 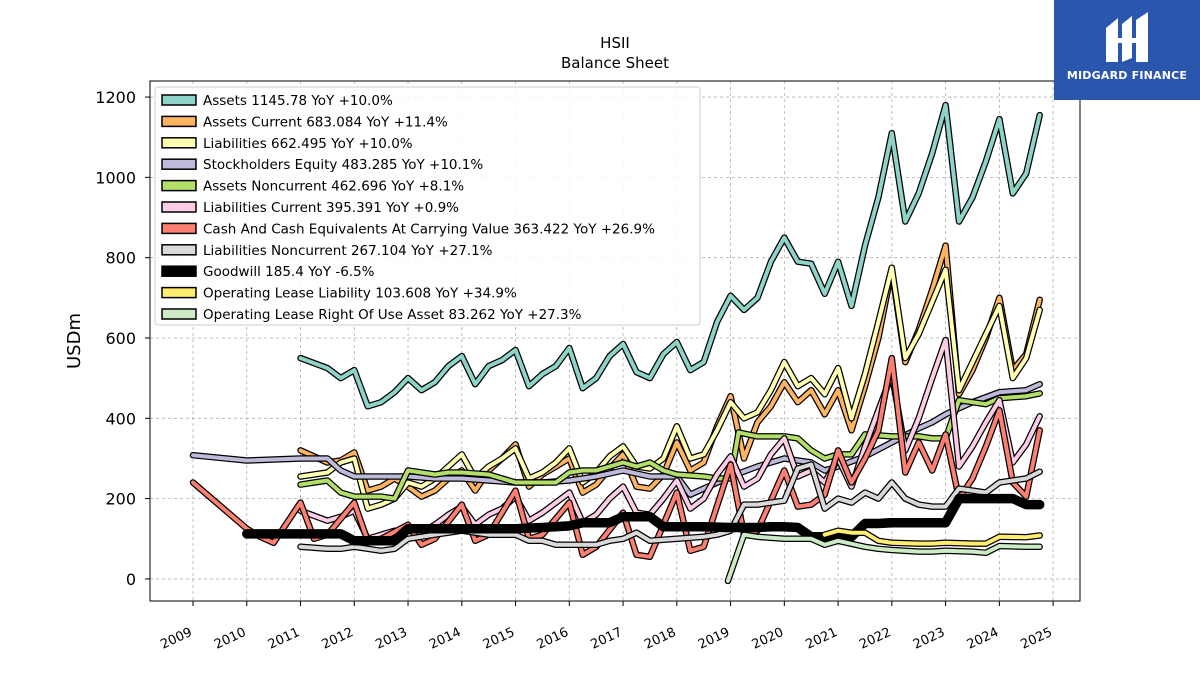 I want to click on y-tick-label: 800, so click(x=120, y=258).